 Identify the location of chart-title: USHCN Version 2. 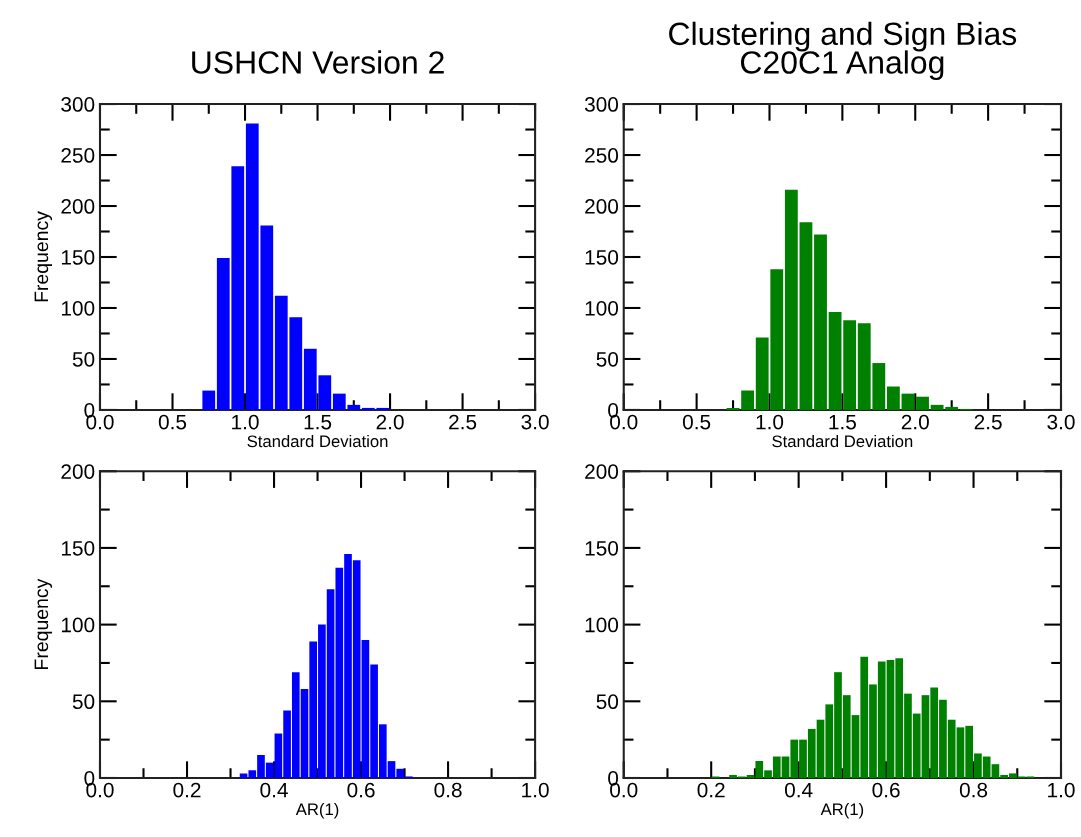
(318, 62).